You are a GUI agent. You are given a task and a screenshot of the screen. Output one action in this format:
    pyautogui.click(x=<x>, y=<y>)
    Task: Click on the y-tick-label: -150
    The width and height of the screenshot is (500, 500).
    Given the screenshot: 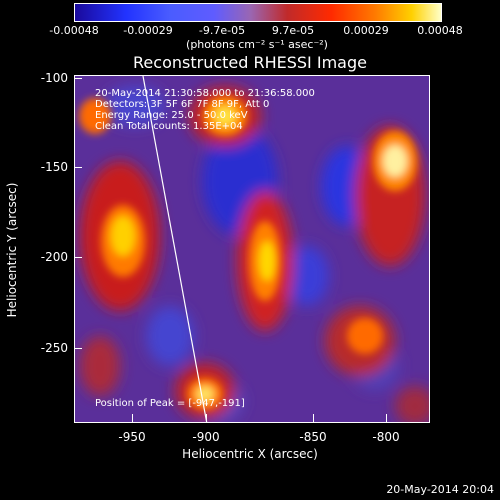 What is the action you would take?
    pyautogui.click(x=54, y=167)
    